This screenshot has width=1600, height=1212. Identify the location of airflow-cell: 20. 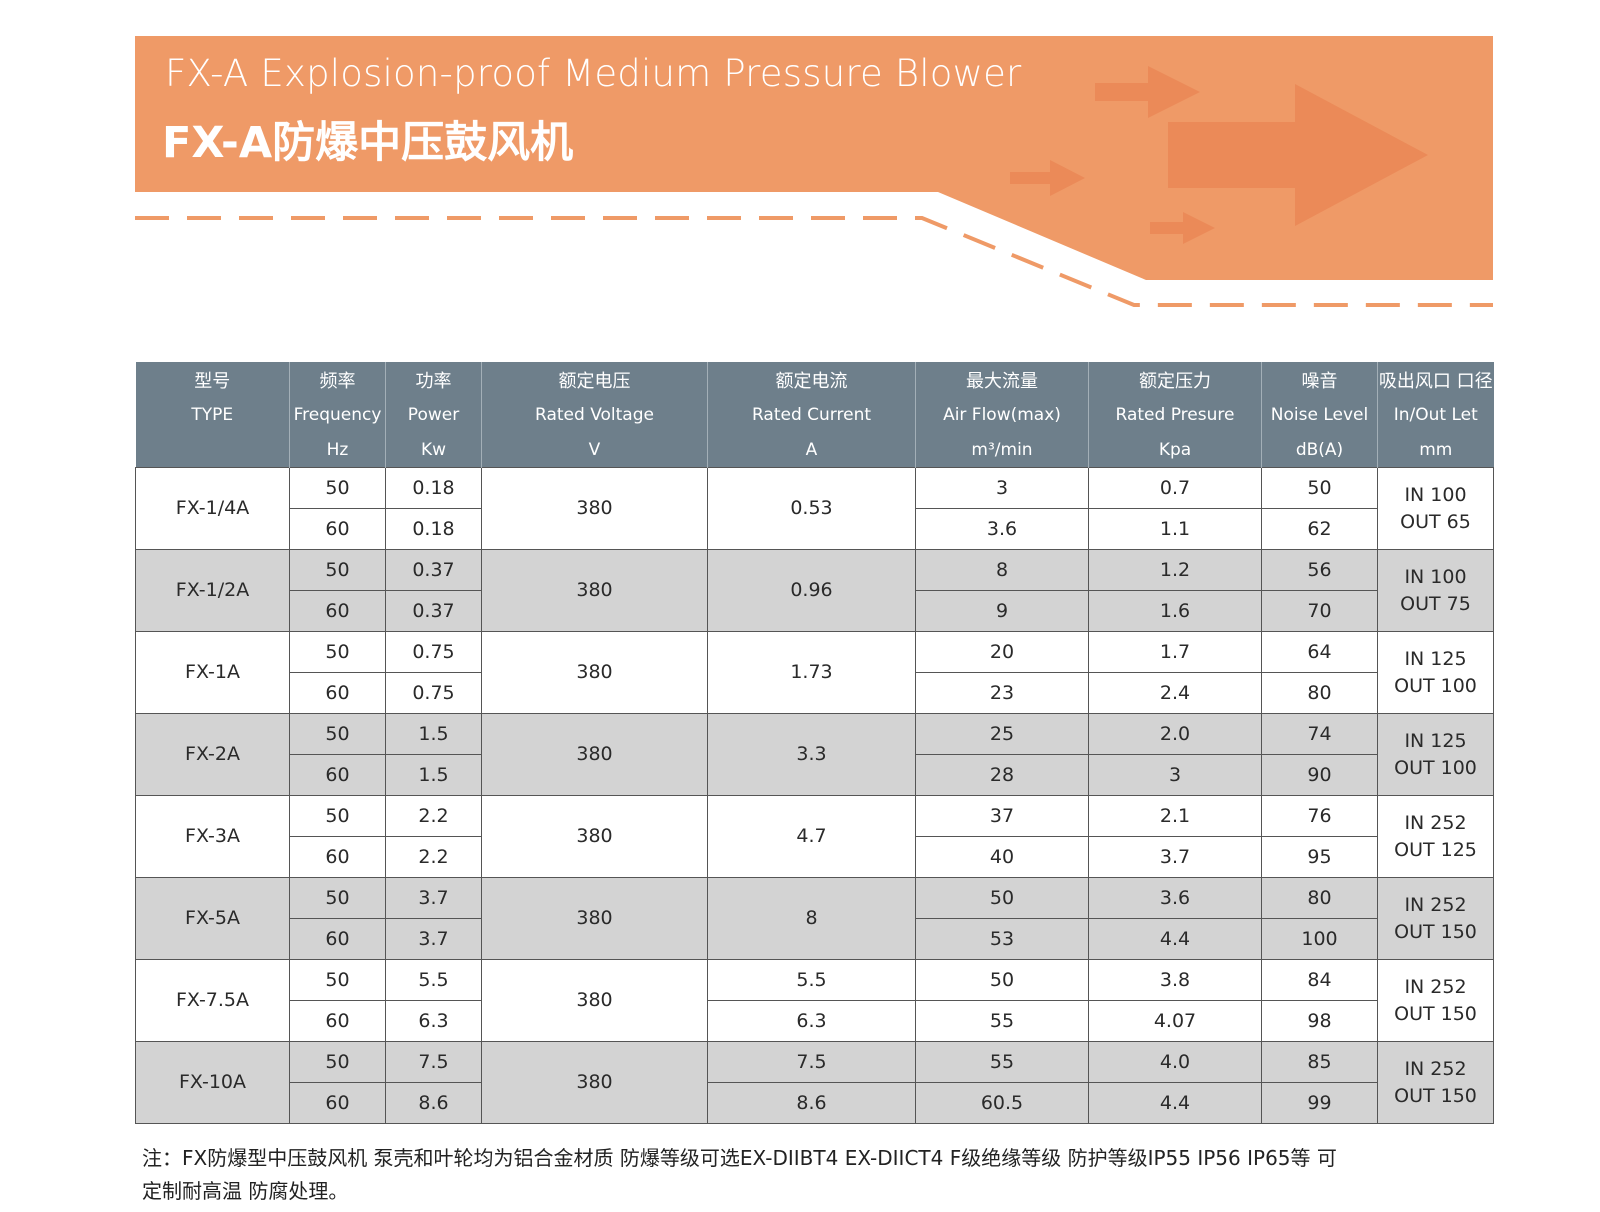
(1002, 652).